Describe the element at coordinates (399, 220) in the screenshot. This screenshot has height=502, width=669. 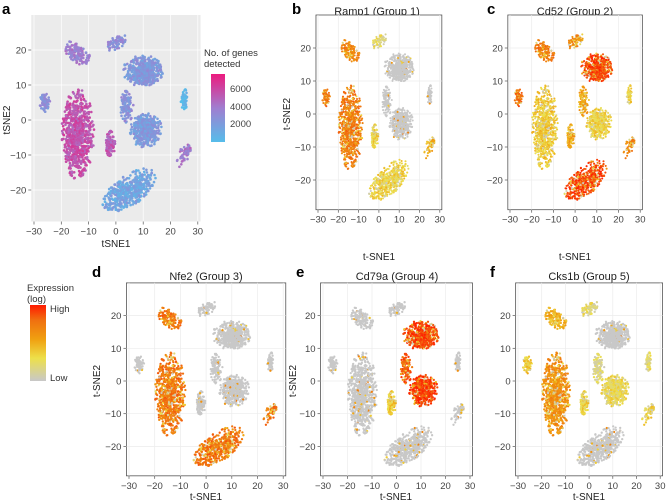
I see `x-tick-label: 10` at that location.